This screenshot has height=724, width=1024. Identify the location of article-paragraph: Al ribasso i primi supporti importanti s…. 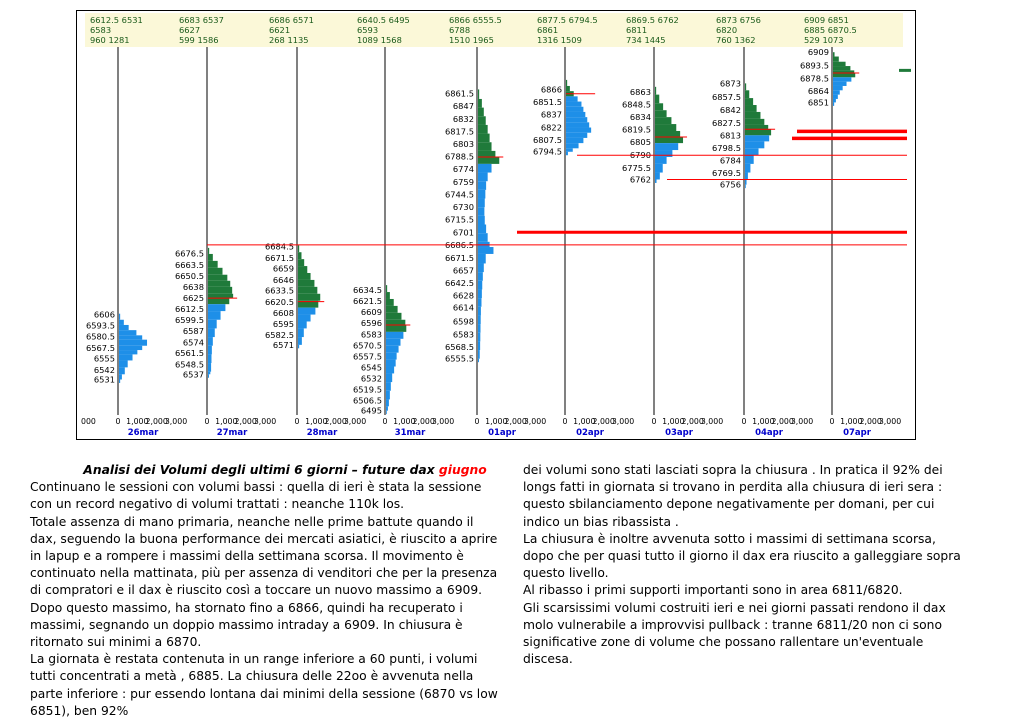
(713, 590).